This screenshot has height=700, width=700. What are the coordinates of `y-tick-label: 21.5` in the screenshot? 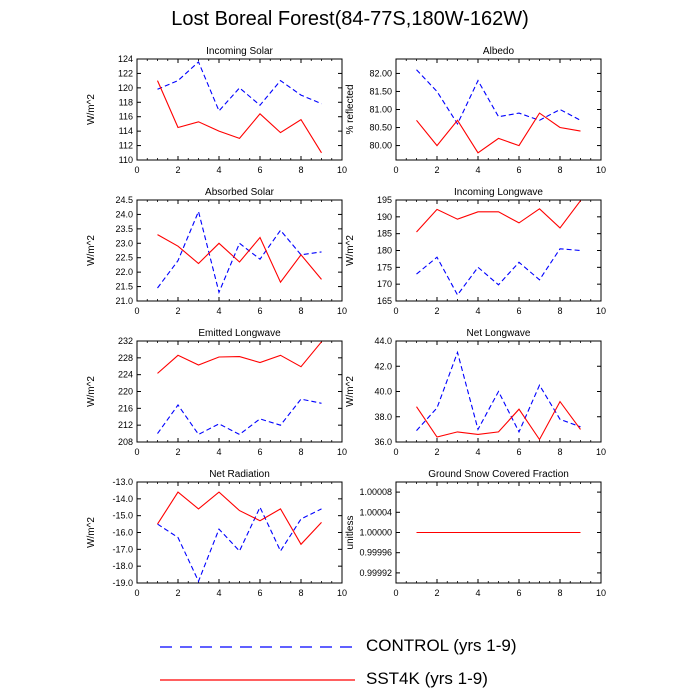 It's located at (124, 287).